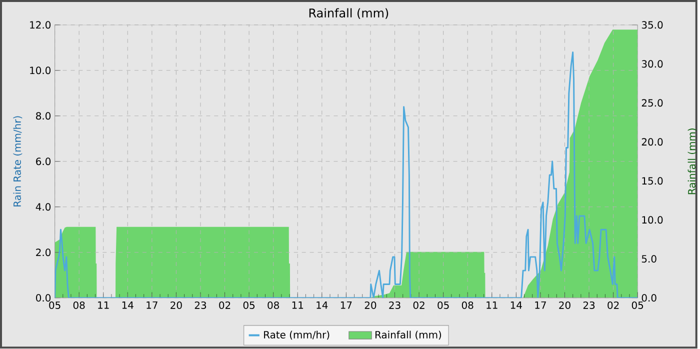 This screenshot has height=349, width=700. Describe the element at coordinates (43, 162) in the screenshot. I see `y-tick-label: 6.0` at that location.